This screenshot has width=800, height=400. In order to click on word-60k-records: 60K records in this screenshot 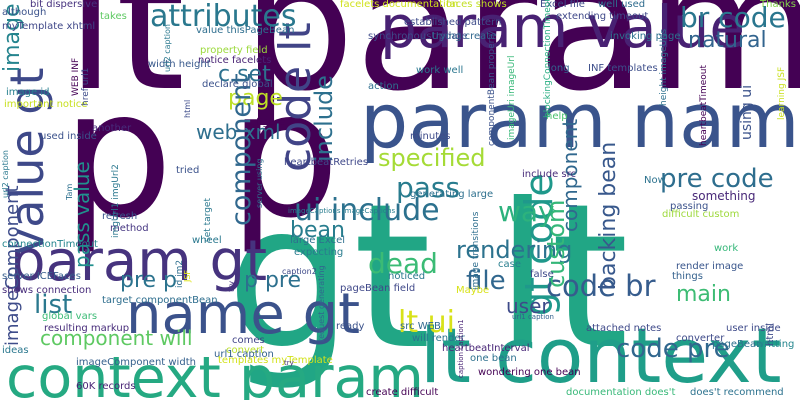, I will do `click(106, 387)`.